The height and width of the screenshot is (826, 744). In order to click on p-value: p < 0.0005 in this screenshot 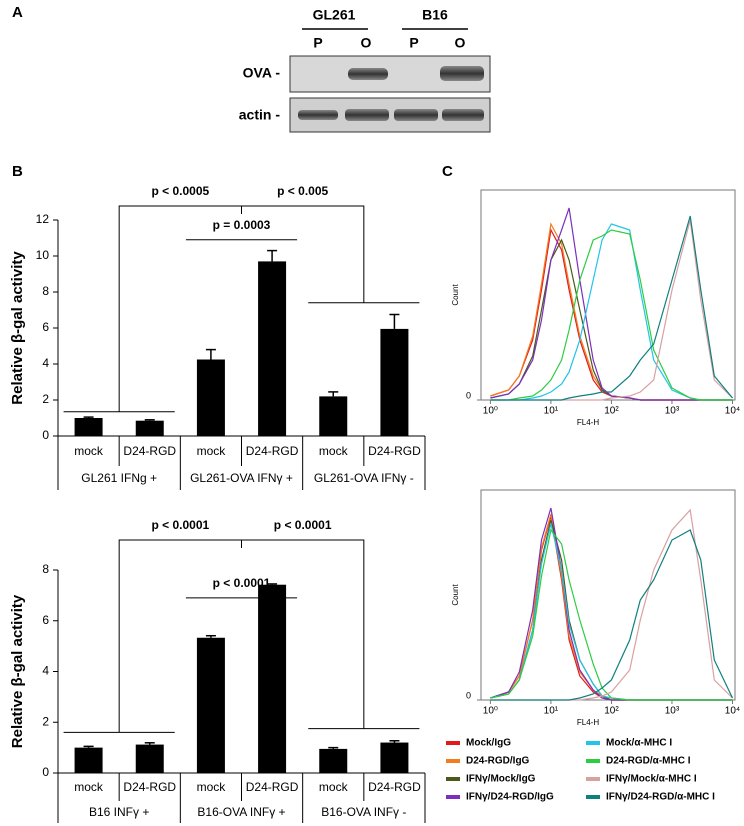, I will do `click(180, 191)`.